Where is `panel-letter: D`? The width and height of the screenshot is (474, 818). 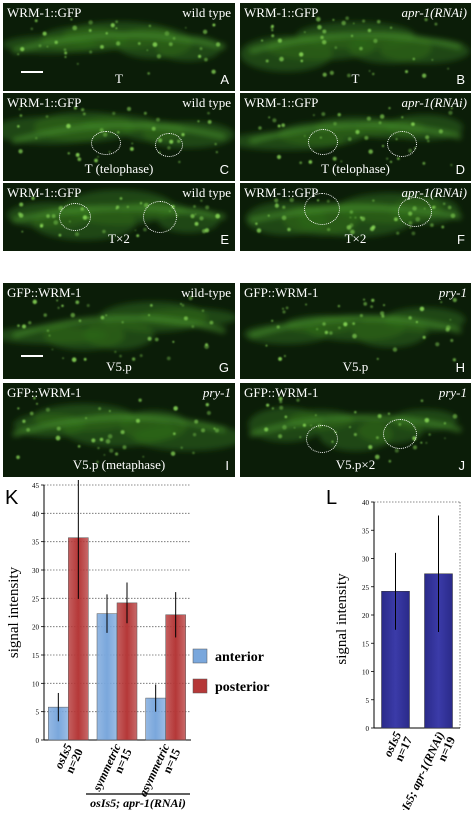 panel-letter: D is located at coordinates (460, 169).